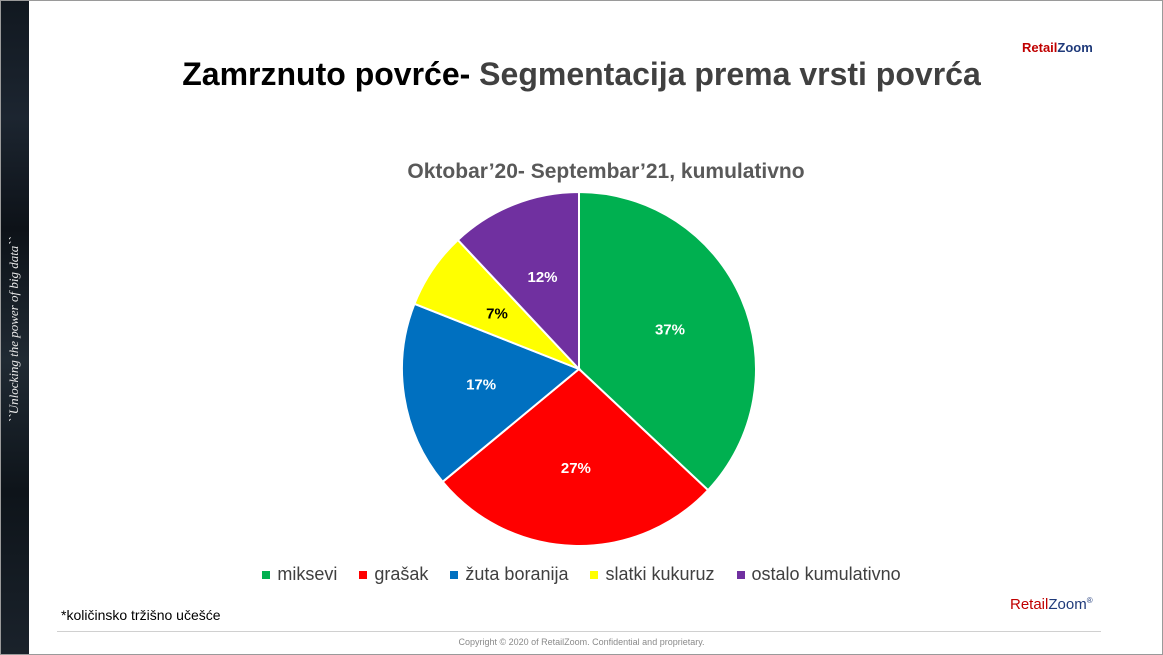  I want to click on title-part-2: Segmentacija prema vrsti povrća, so click(730, 74).